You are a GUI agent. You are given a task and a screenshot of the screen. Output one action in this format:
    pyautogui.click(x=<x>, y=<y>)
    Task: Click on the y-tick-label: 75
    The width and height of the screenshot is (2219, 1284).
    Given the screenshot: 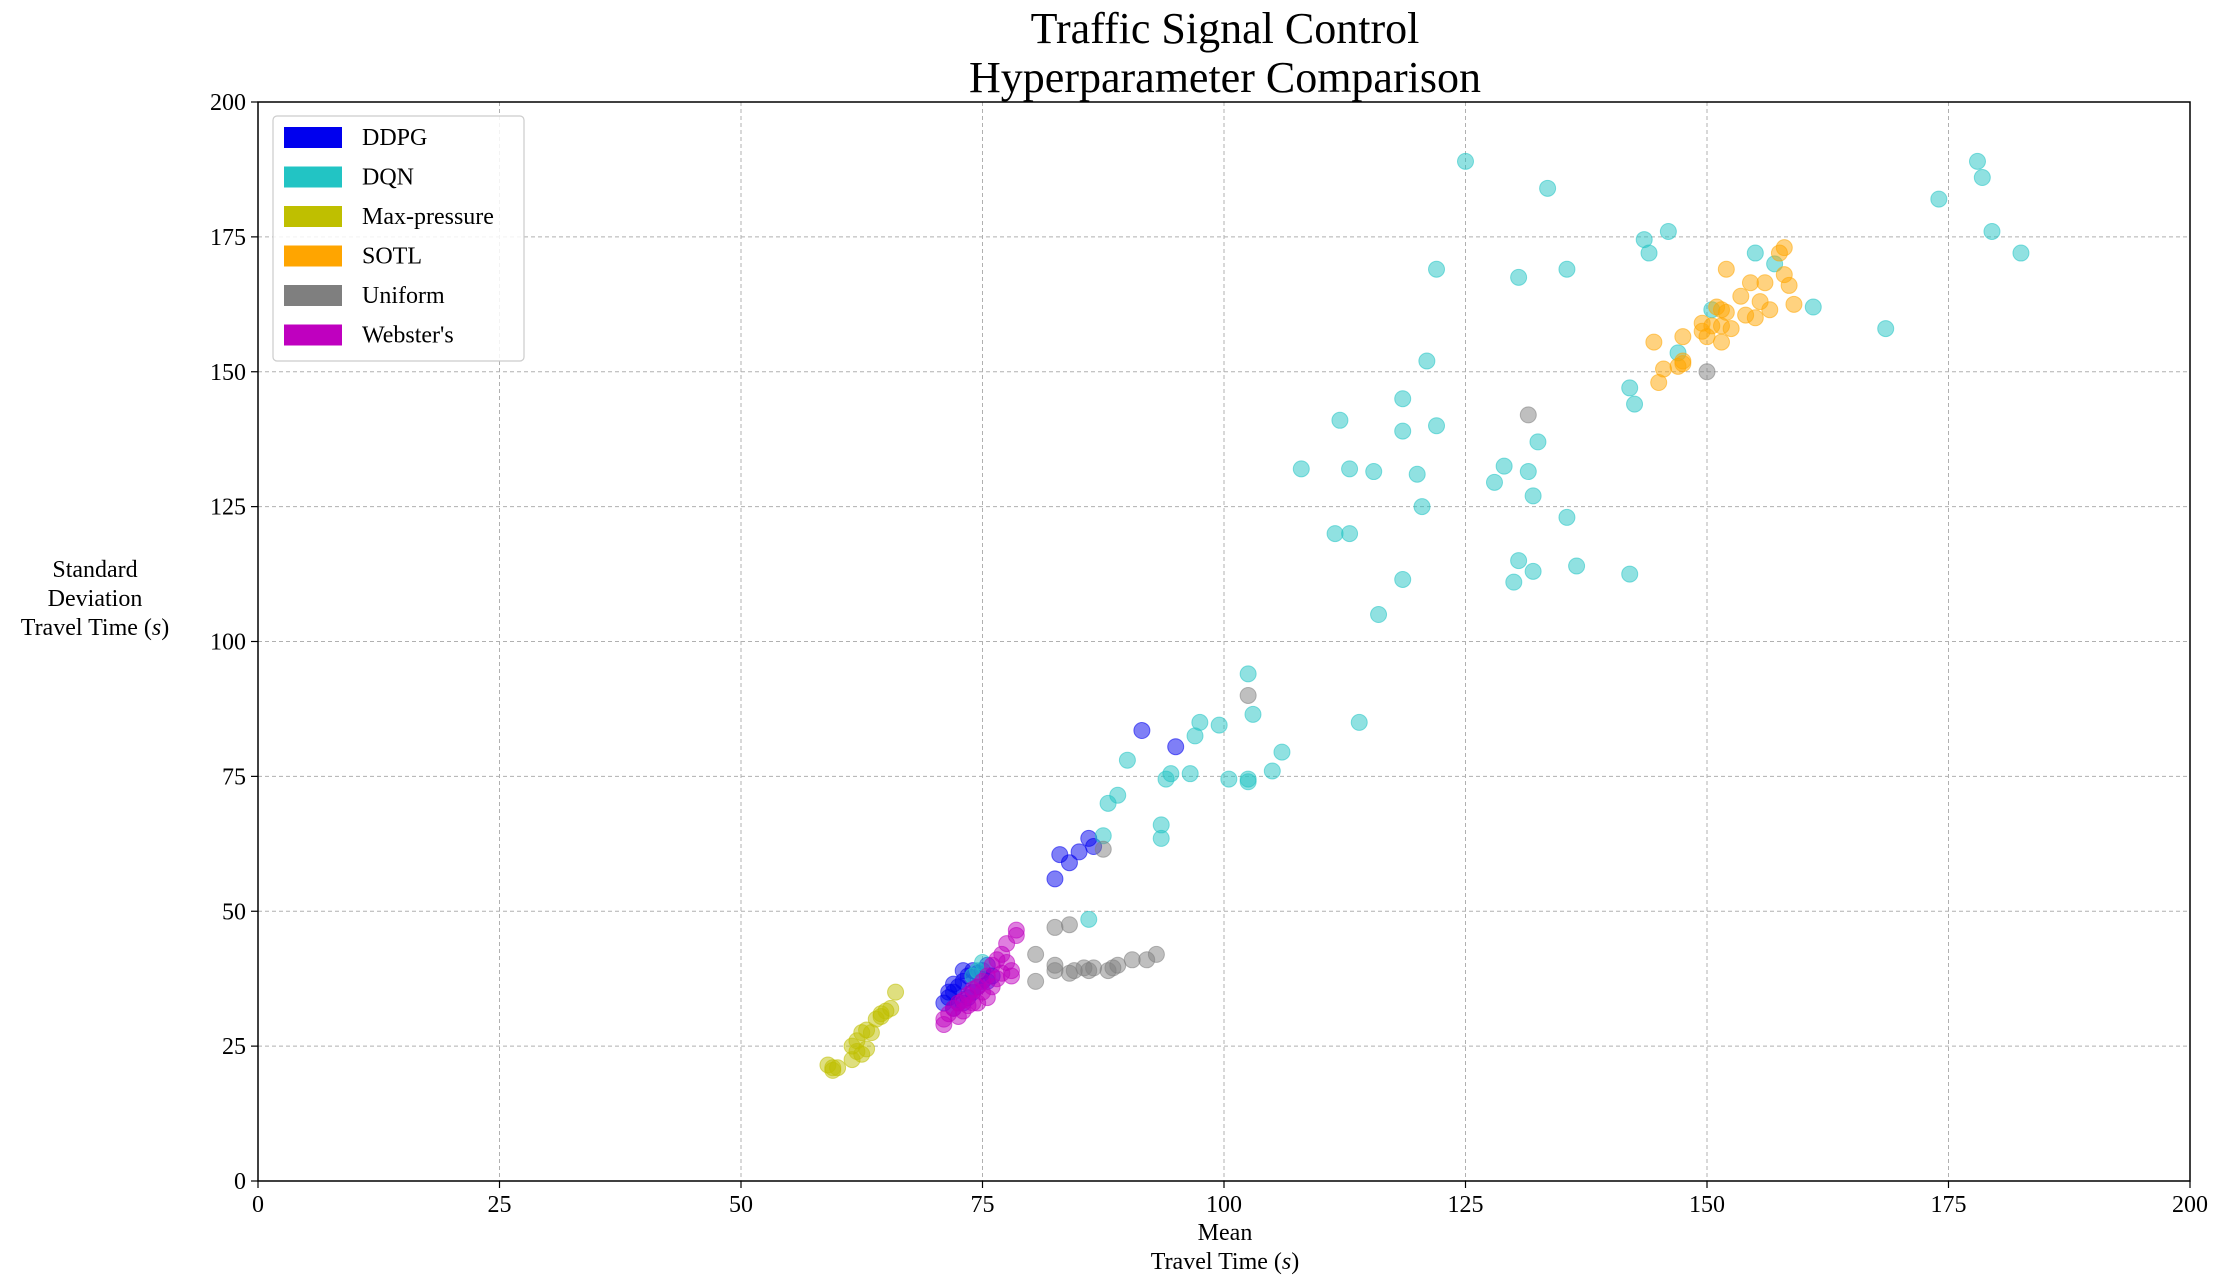 What is the action you would take?
    pyautogui.click(x=234, y=777)
    